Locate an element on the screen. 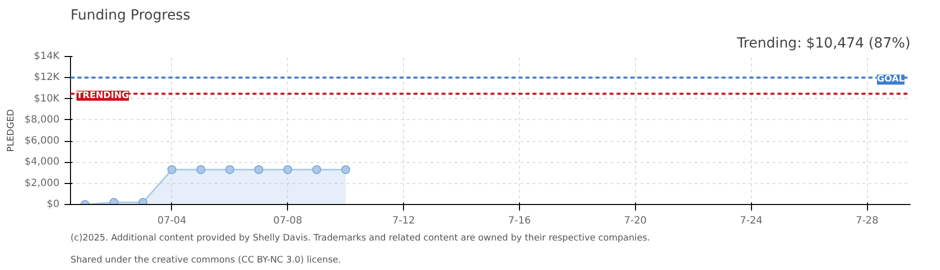 This screenshot has width=940, height=270. ref-line-label: GOAL is located at coordinates (891, 79).